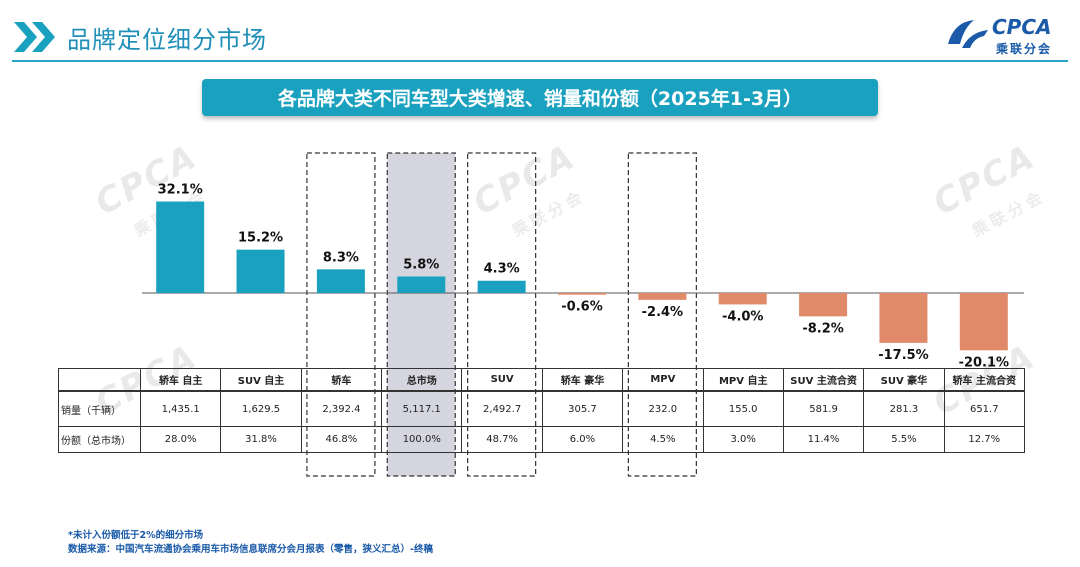  What do you see at coordinates (663, 439) in the screenshot?
I see `table-cell-share: 4.5%` at bounding box center [663, 439].